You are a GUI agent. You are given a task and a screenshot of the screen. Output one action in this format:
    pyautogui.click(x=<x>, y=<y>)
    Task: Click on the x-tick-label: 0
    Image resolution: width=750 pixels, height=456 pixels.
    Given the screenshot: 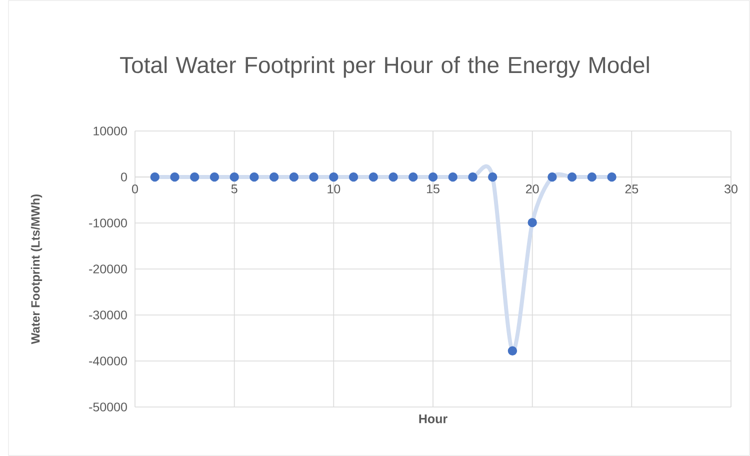 What is the action you would take?
    pyautogui.click(x=135, y=189)
    